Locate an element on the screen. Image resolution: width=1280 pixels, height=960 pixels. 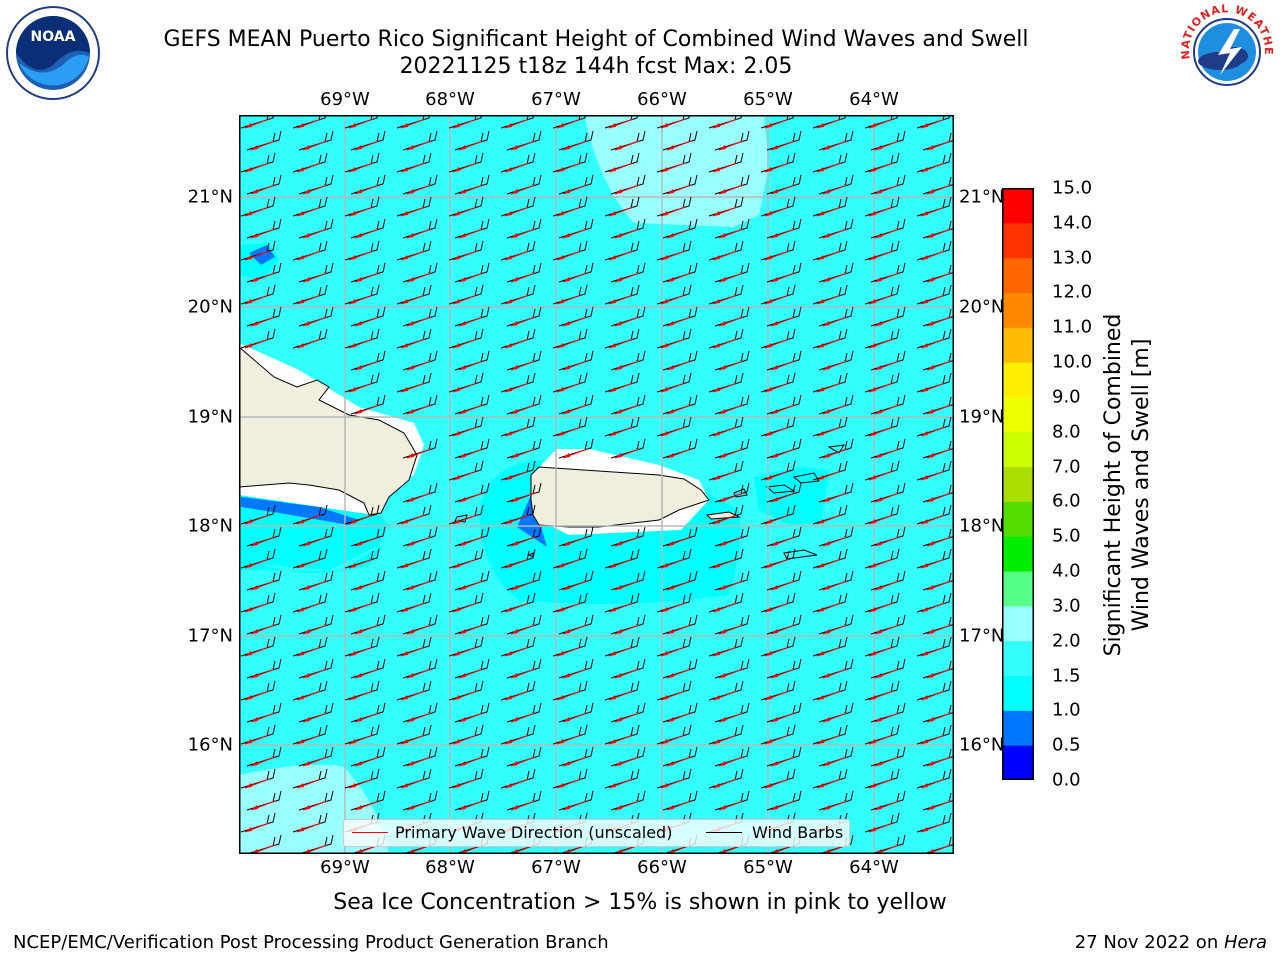
colorbar-tick: 1.0 is located at coordinates (1066, 710).